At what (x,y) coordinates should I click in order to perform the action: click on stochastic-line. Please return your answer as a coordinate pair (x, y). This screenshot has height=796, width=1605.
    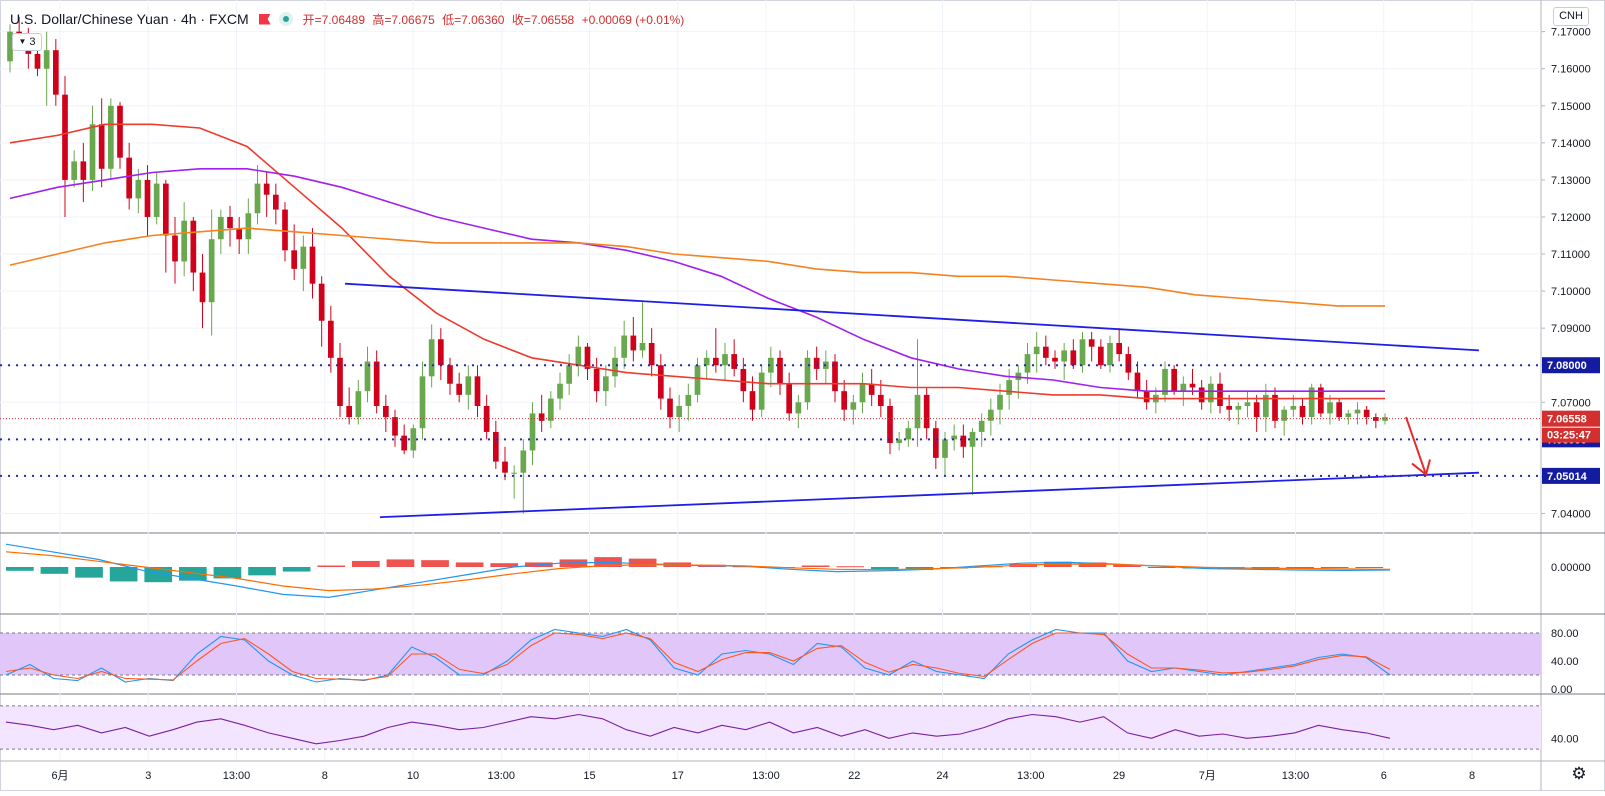
    Looking at the image, I should click on (698, 655).